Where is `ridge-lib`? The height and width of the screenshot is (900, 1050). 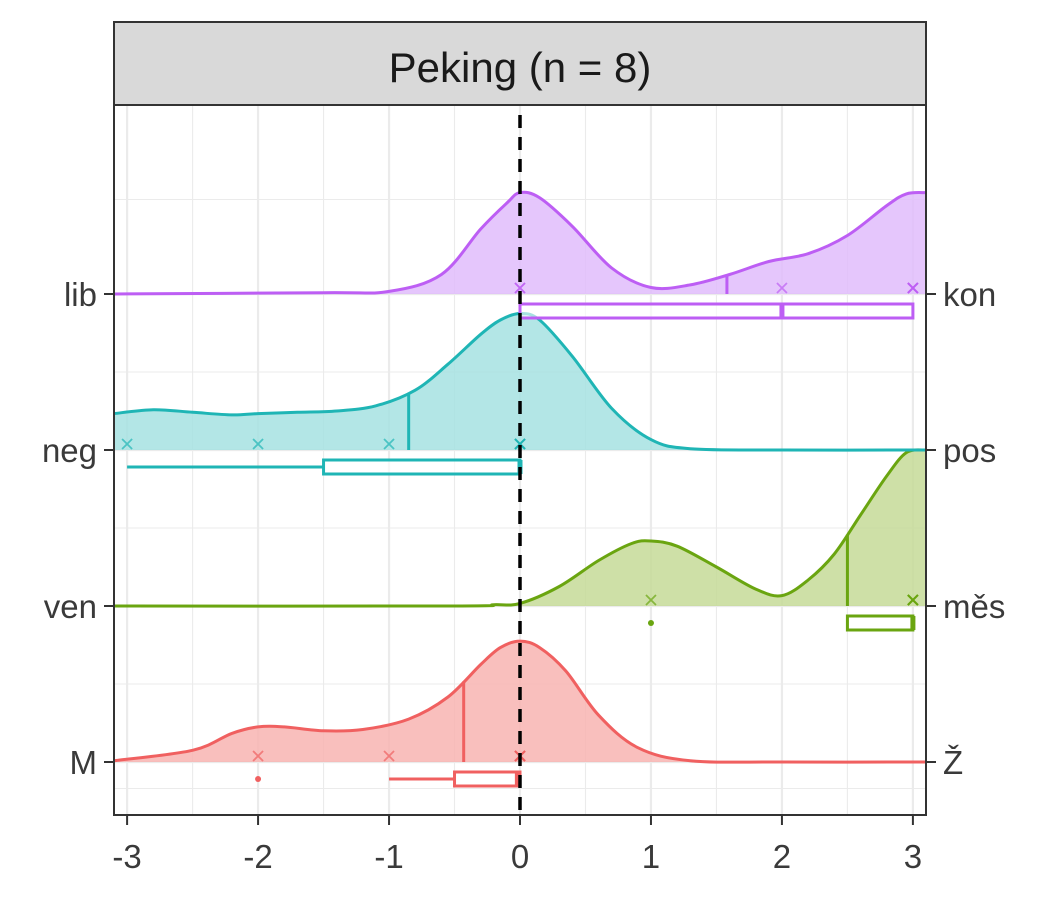 ridge-lib is located at coordinates (520, 255).